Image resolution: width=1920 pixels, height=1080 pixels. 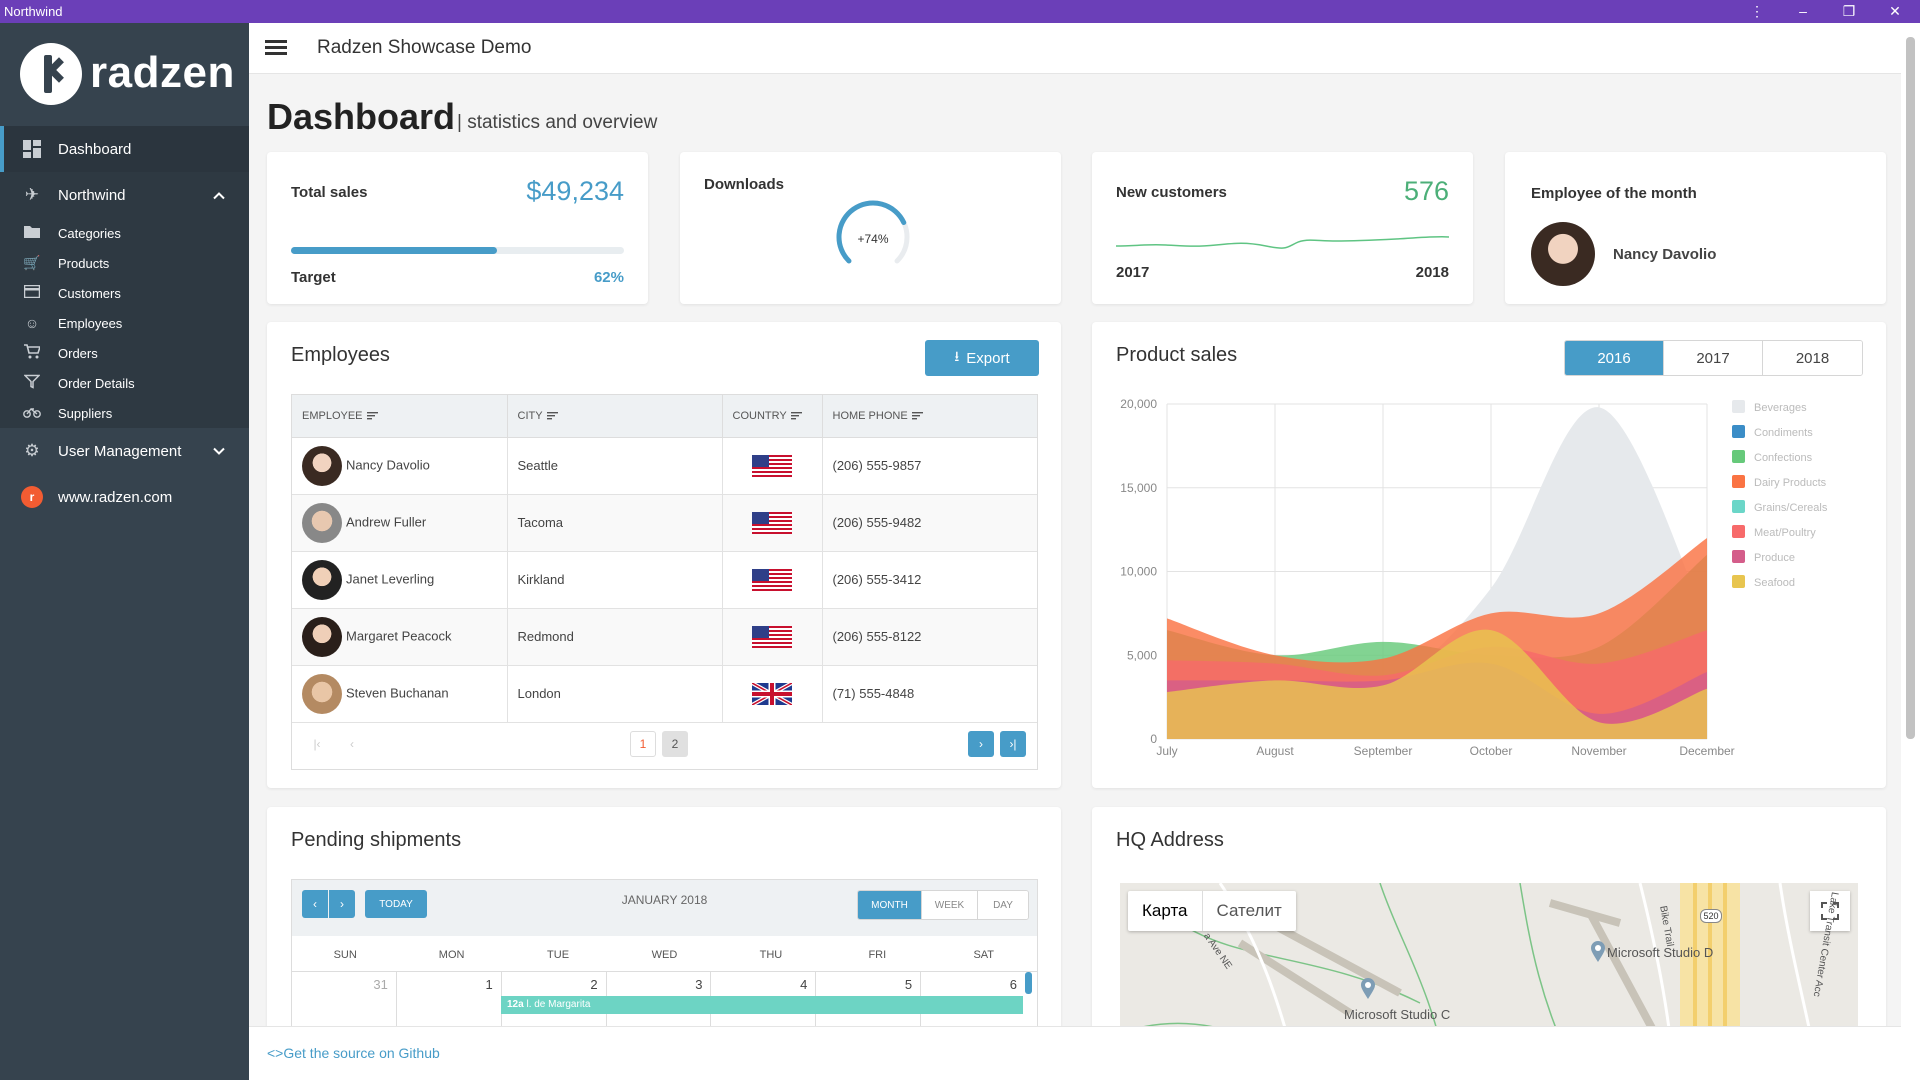 I want to click on table-row: Janet Leverling Kirkland (206) 555-3412, so click(x=664, y=580).